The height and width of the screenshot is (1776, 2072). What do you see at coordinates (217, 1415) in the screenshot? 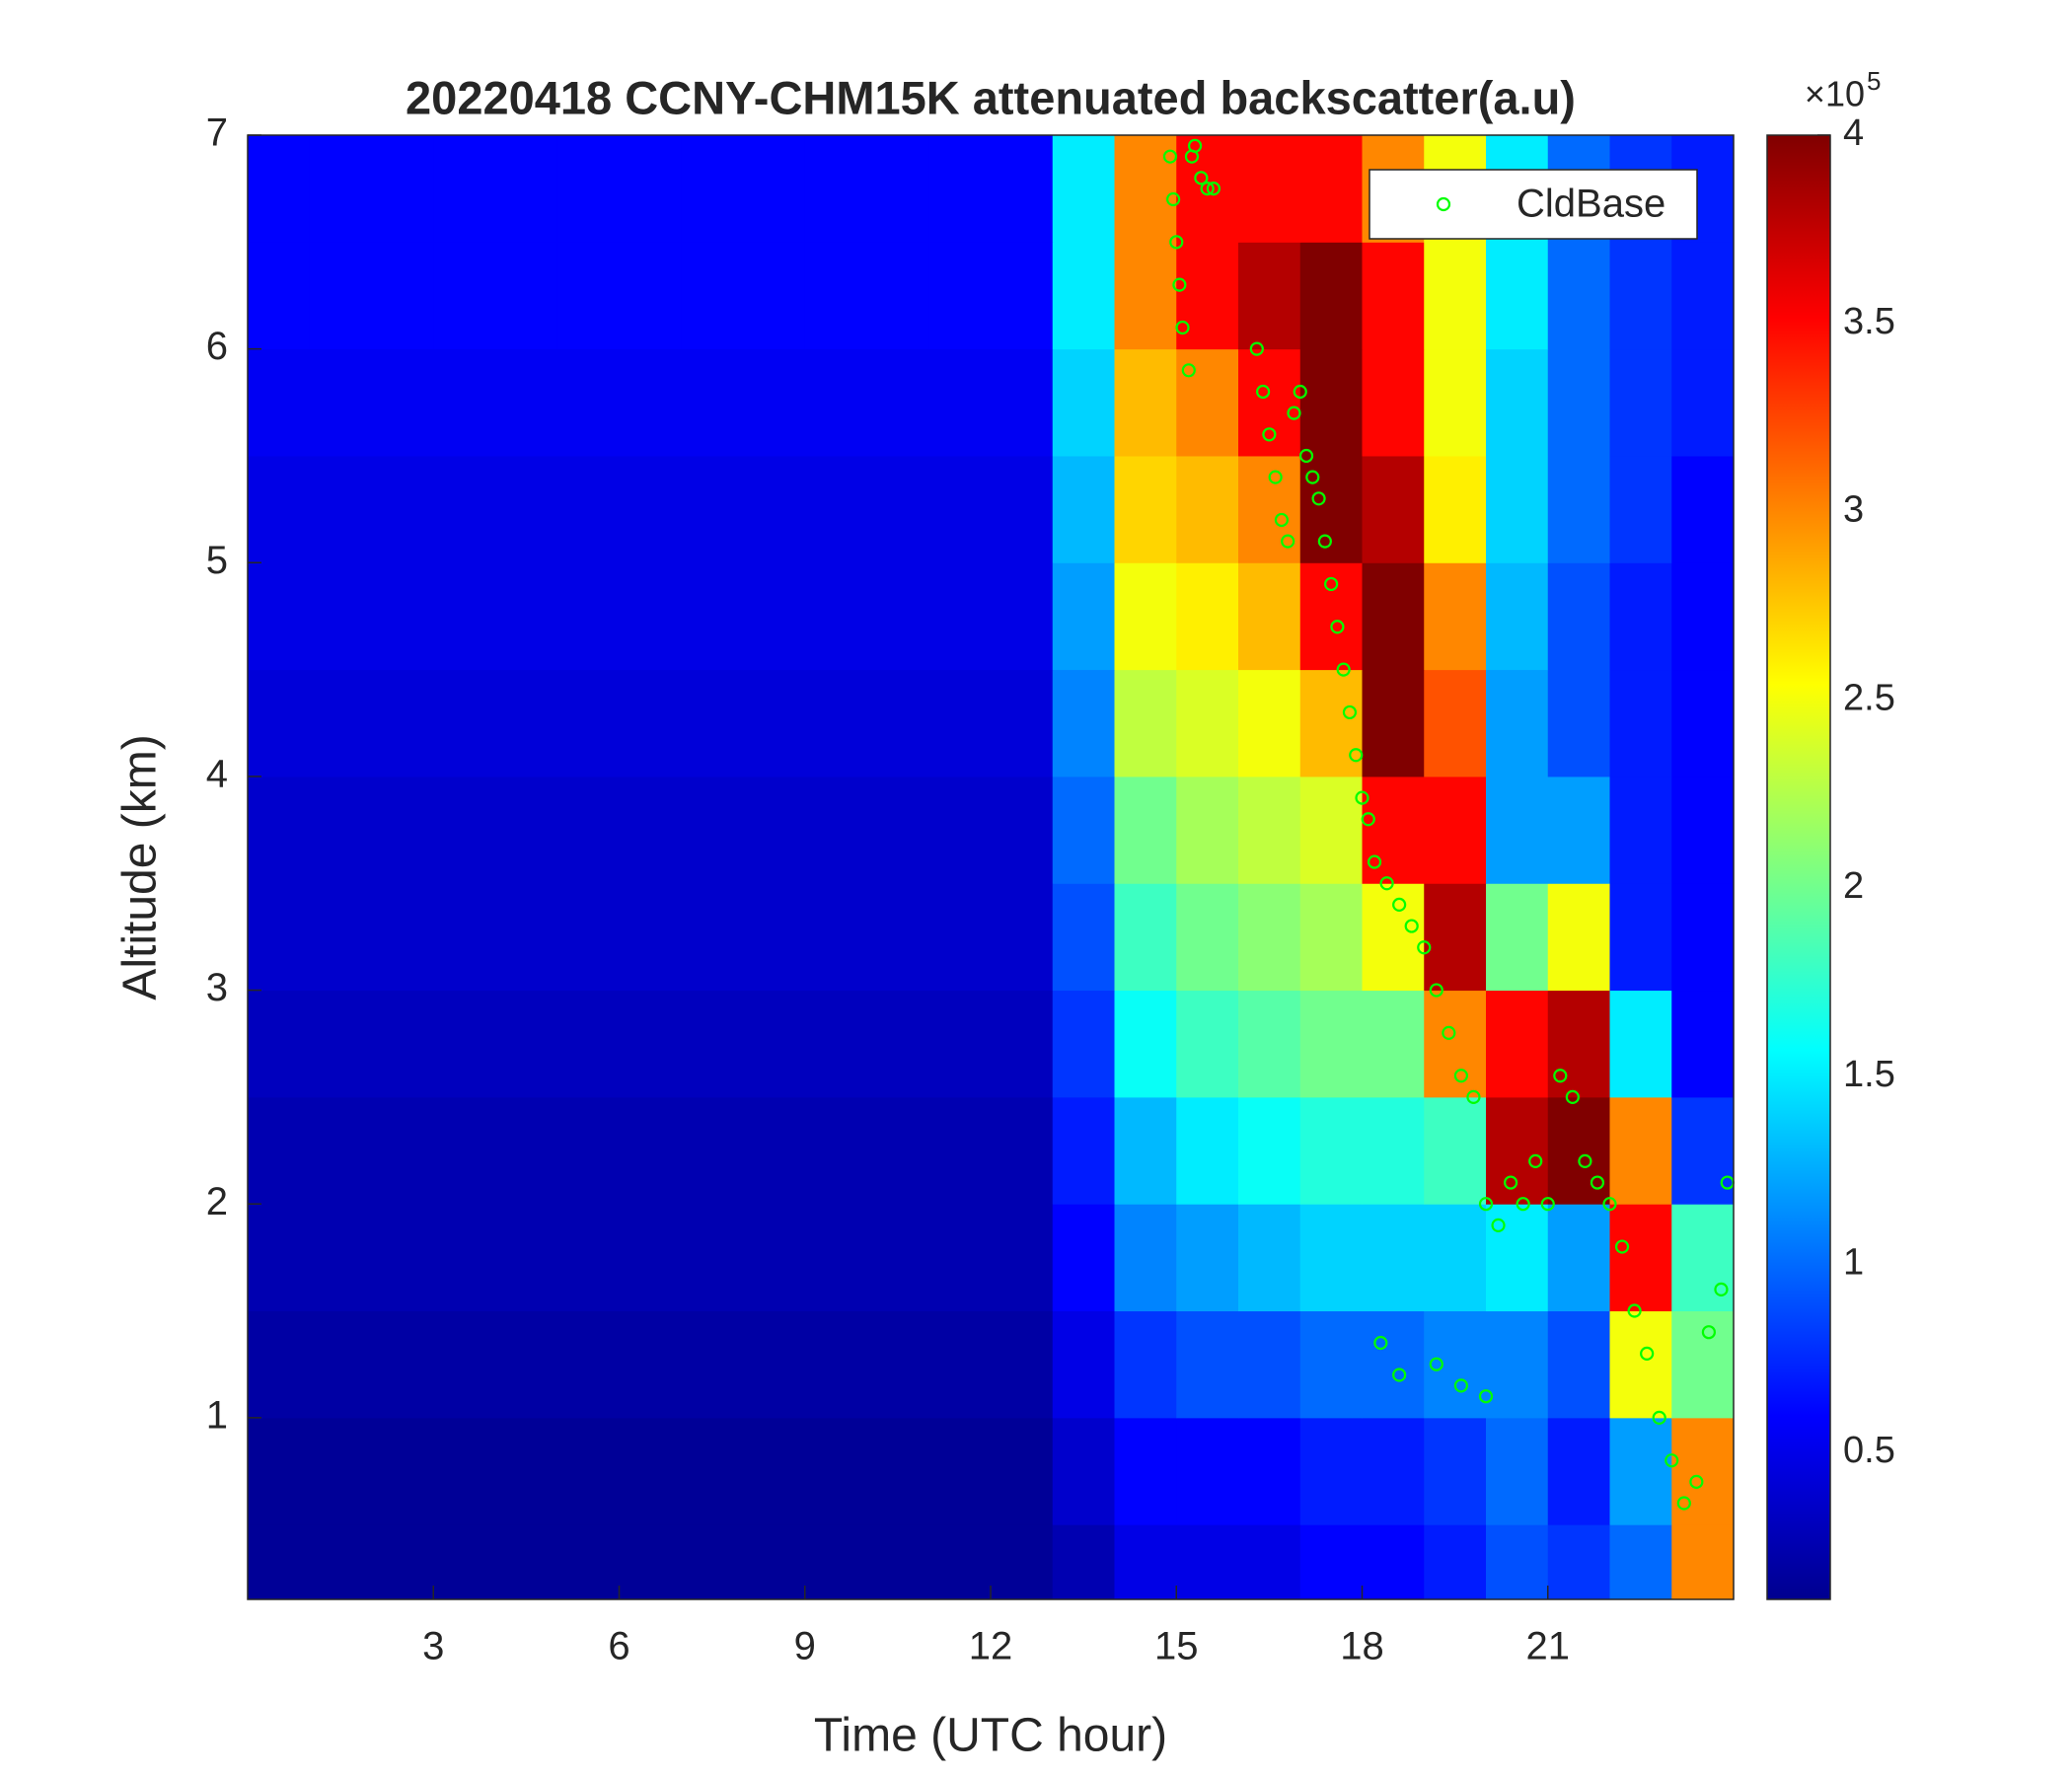
I see `y-tick-label: 1` at bounding box center [217, 1415].